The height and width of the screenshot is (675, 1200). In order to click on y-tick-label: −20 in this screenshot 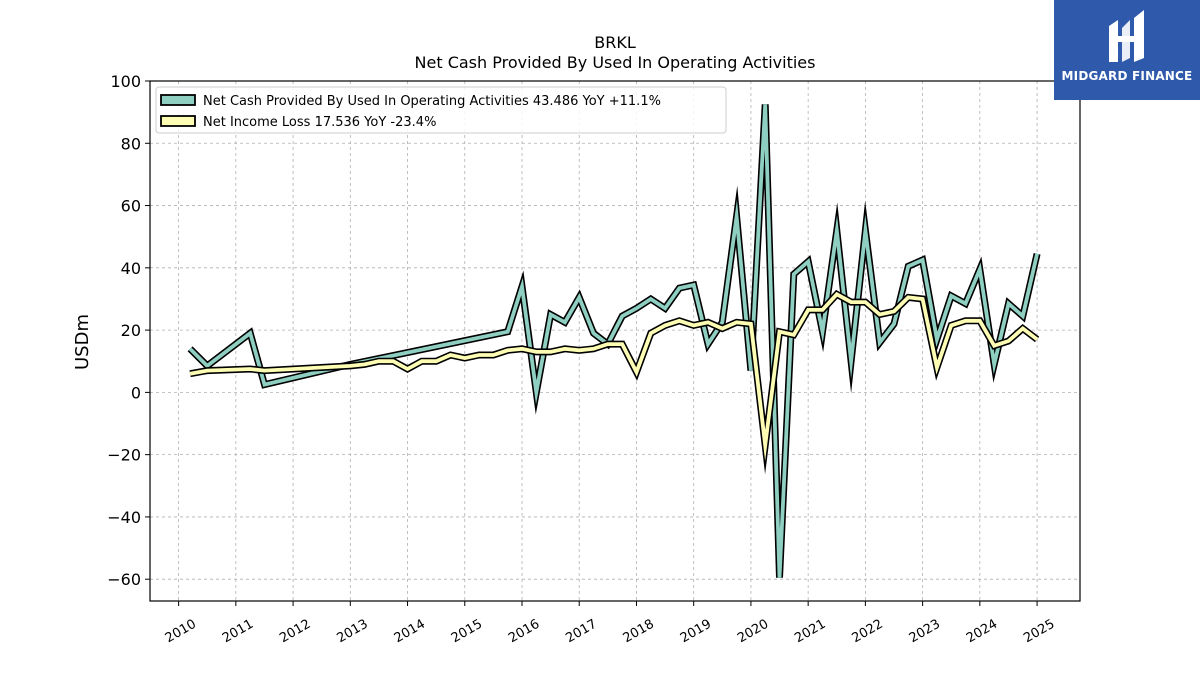, I will do `click(124, 455)`.